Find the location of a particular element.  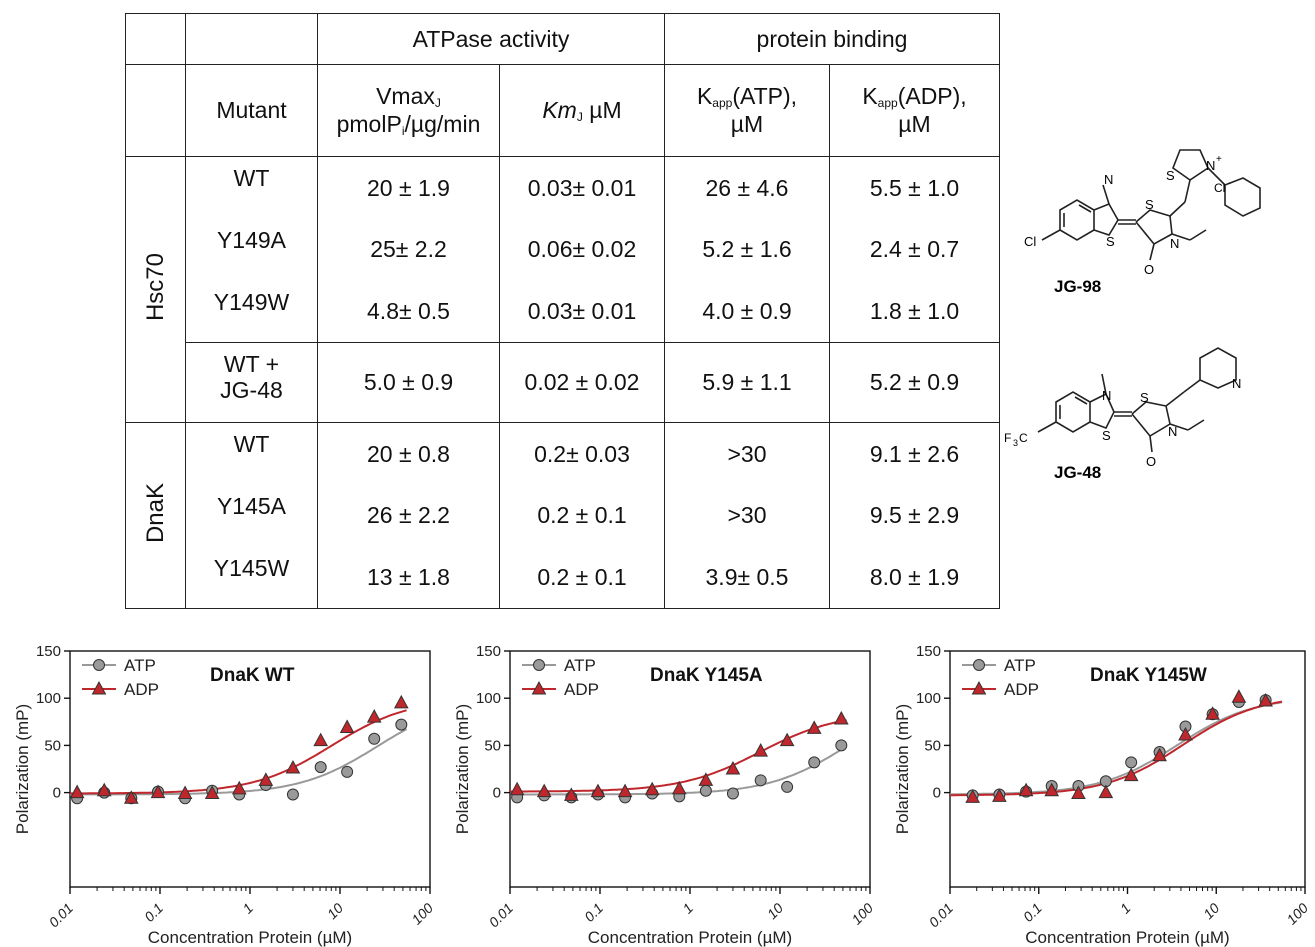

jg48-atom: N is located at coordinates (1106, 395).